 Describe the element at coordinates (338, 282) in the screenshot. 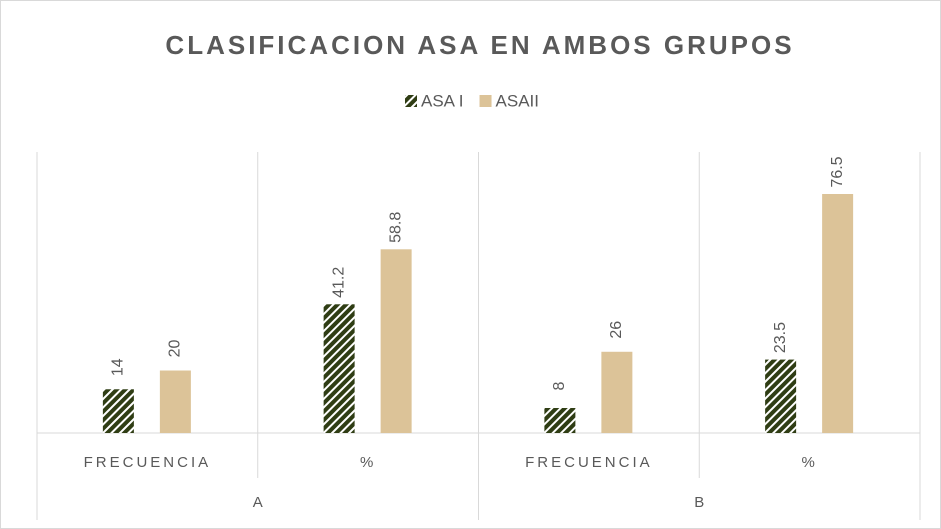

I see `data-label: 41.2` at that location.